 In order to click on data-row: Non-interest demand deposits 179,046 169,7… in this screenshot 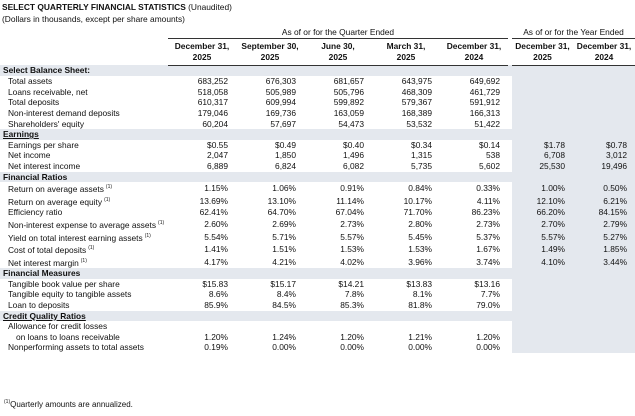, I will do `click(317, 113)`.